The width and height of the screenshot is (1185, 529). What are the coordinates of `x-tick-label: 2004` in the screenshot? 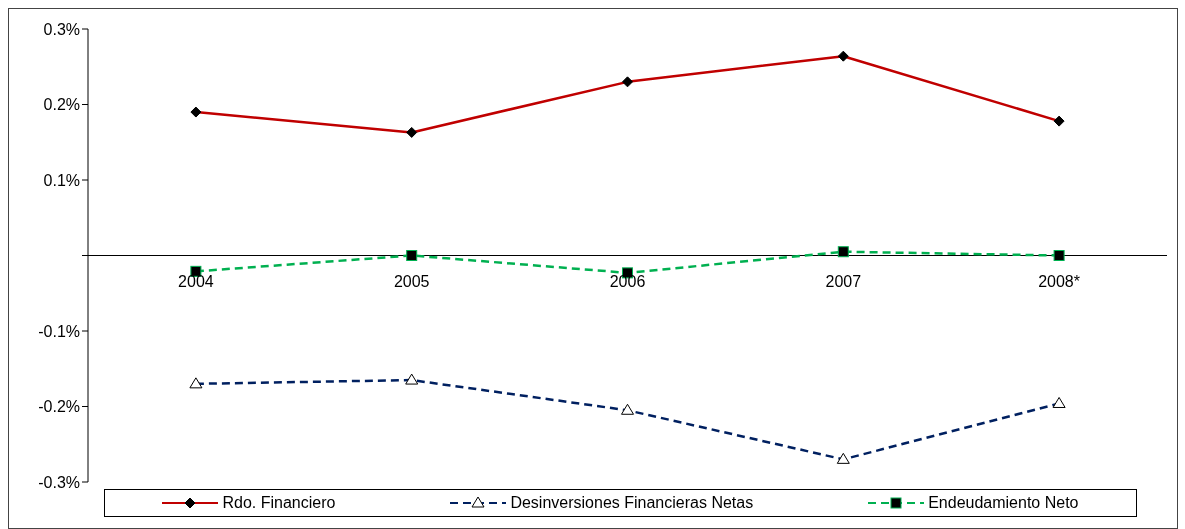 It's located at (196, 281).